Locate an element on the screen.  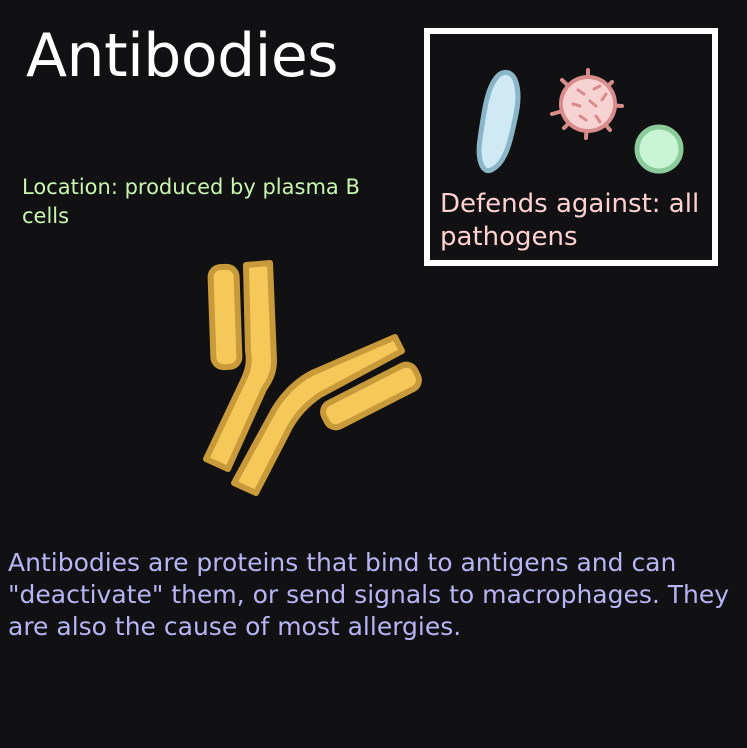
defends-text: Defends against: all pathogens is located at coordinates (570, 220).